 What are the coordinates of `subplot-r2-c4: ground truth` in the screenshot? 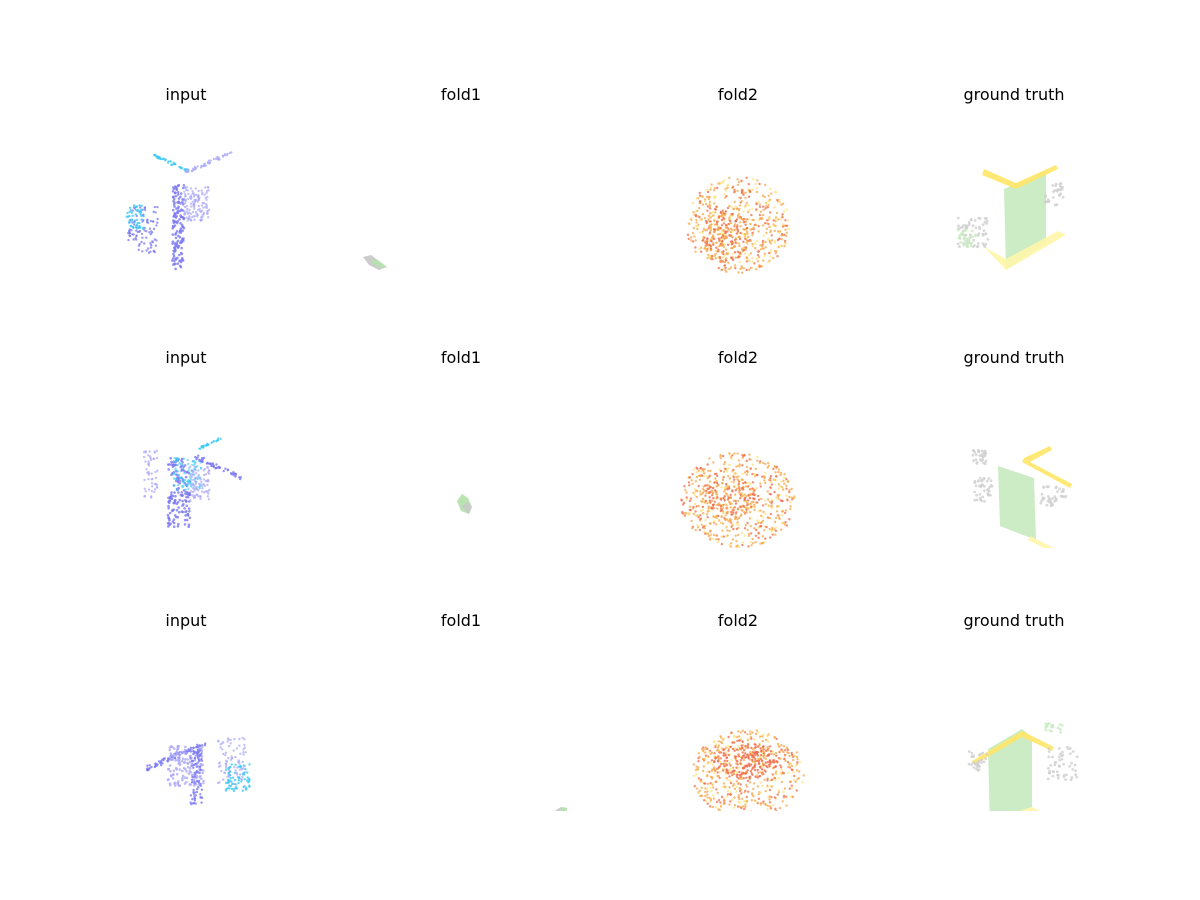 It's located at (1014, 448).